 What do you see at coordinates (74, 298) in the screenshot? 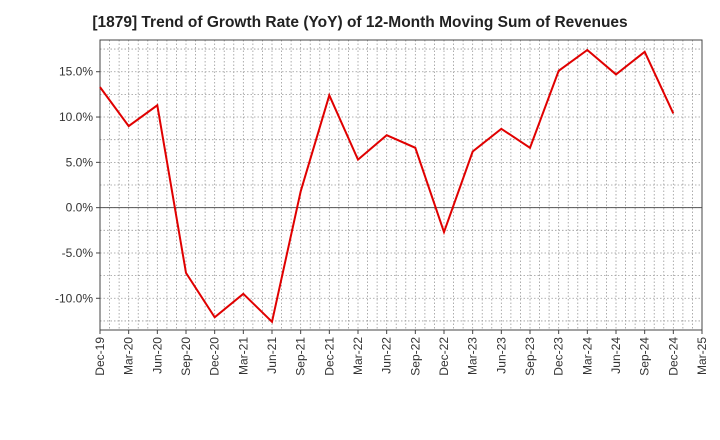
I see `y-tick-label: -10.0%` at bounding box center [74, 298].